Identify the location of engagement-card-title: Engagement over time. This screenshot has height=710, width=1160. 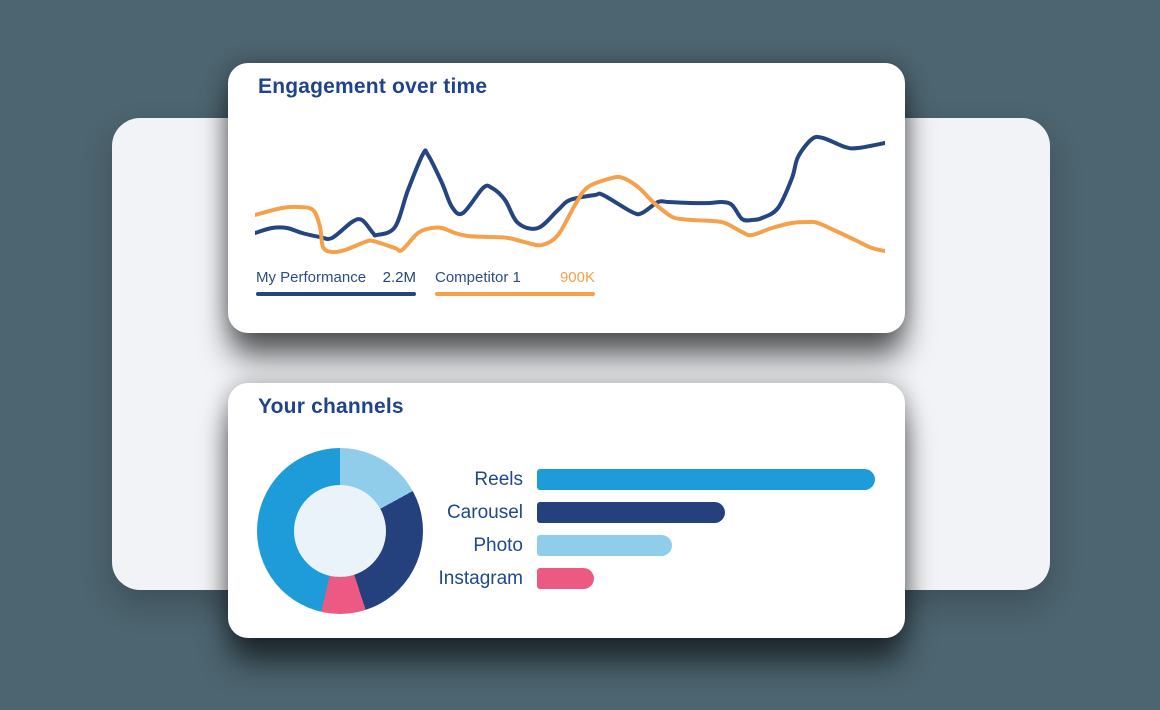
(373, 86).